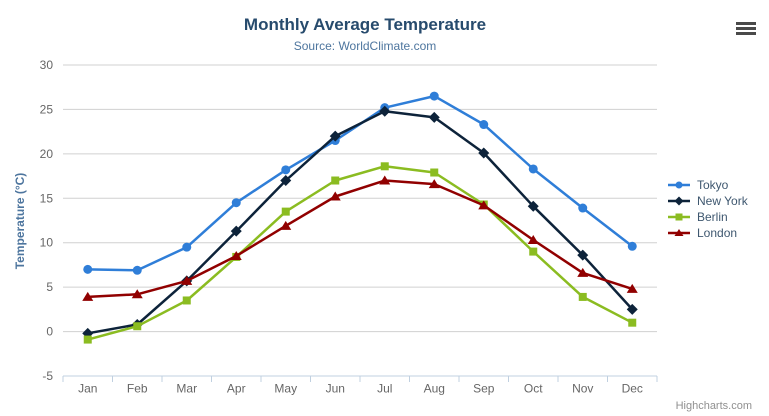 This screenshot has width=769, height=416. I want to click on point-new-york-apr, so click(236, 231).